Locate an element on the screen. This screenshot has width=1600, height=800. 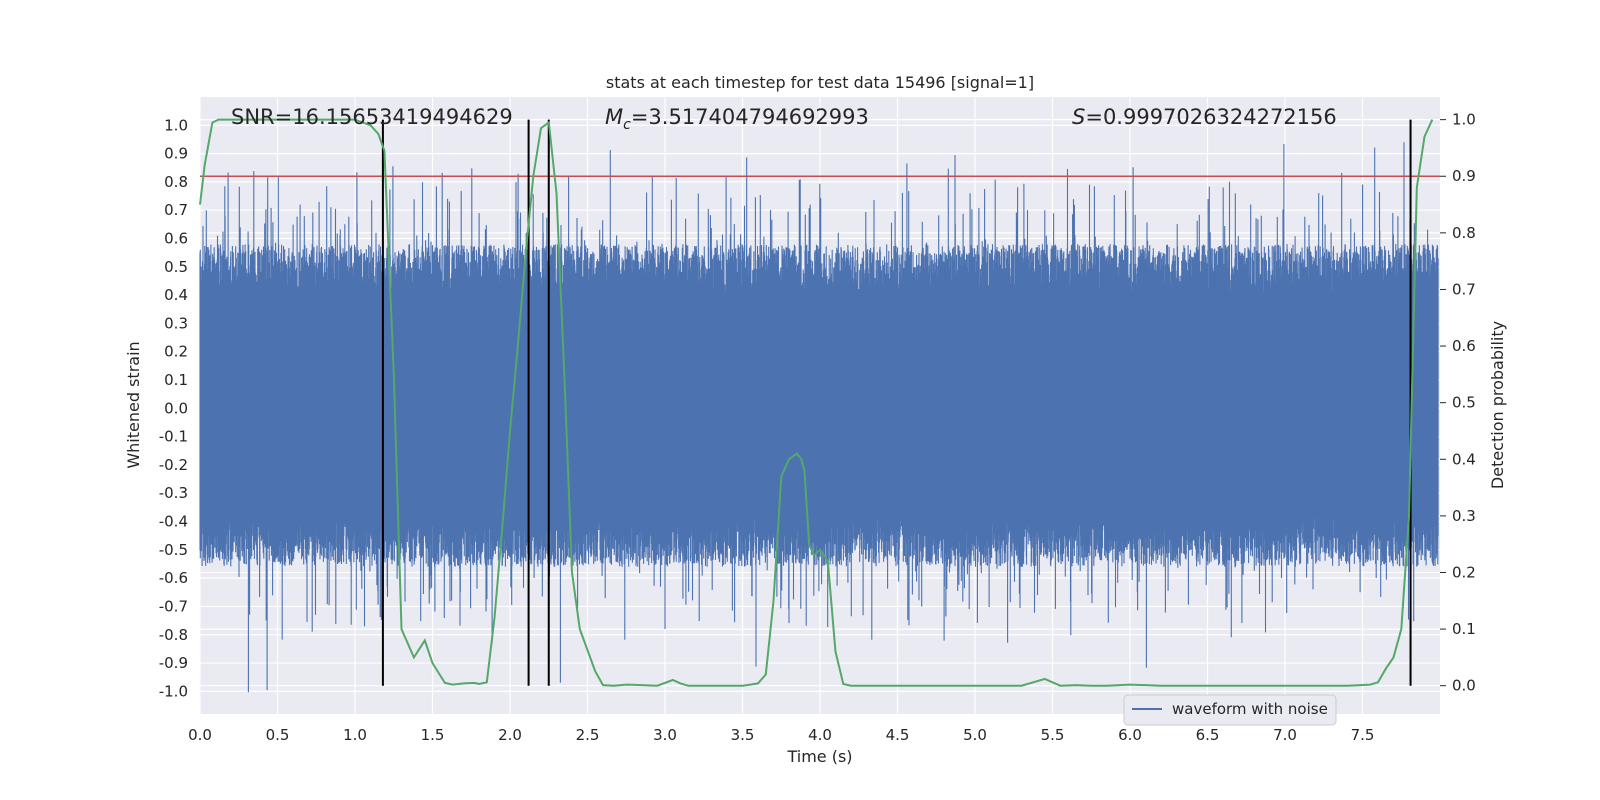
y-tick-label: 0.2 is located at coordinates (176, 352).